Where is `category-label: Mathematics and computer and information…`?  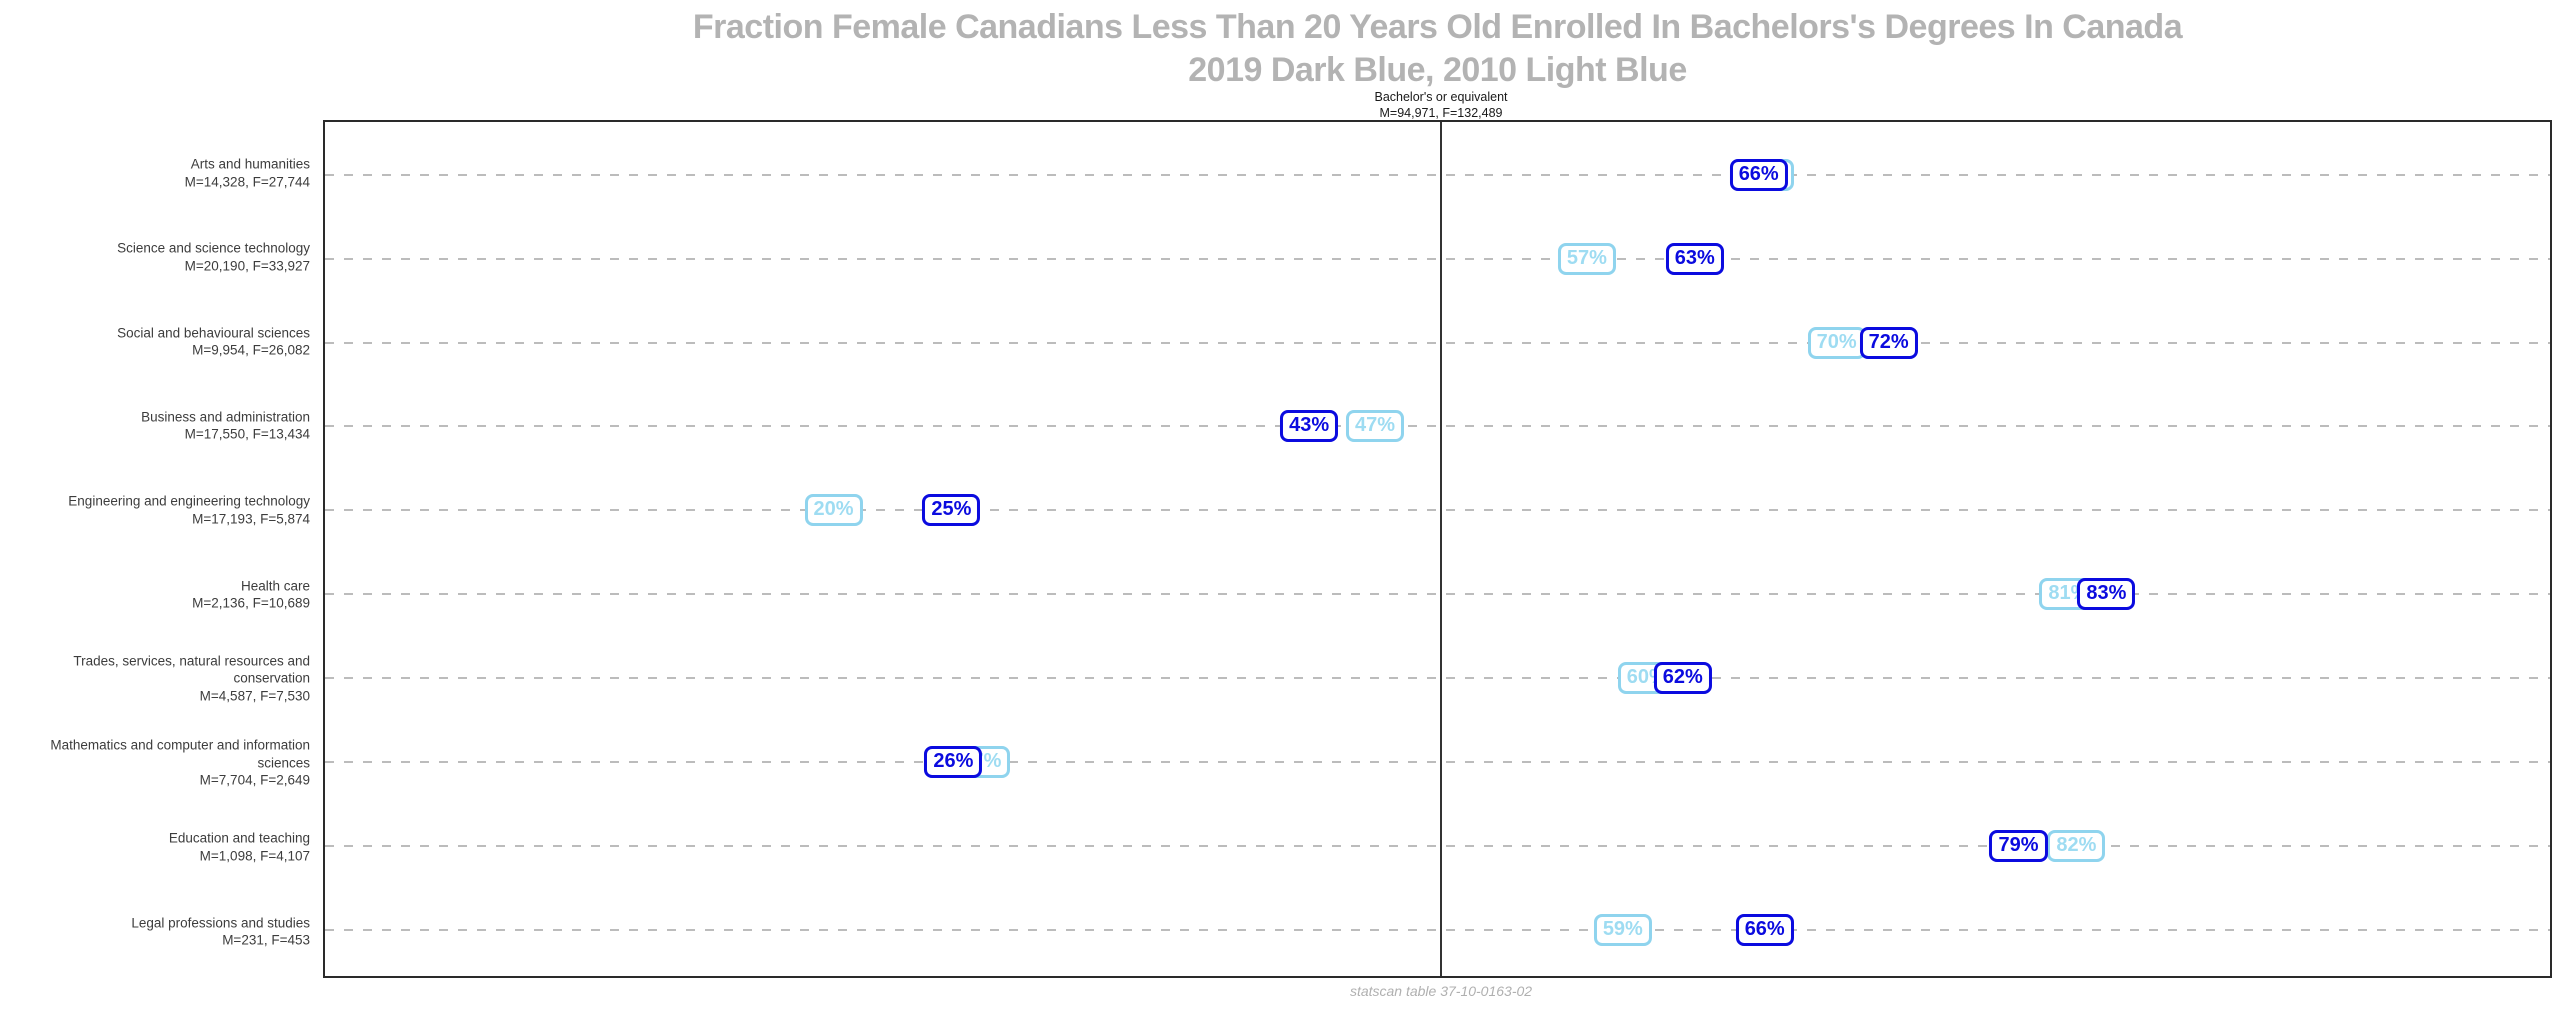
category-label: Mathematics and computer and information… is located at coordinates (155, 763).